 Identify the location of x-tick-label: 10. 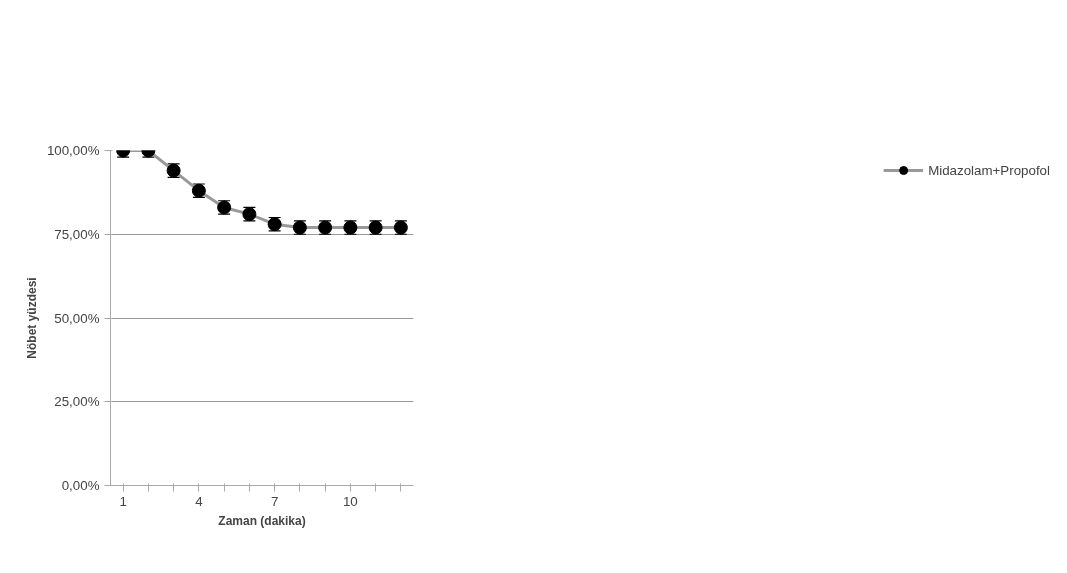
(350, 501).